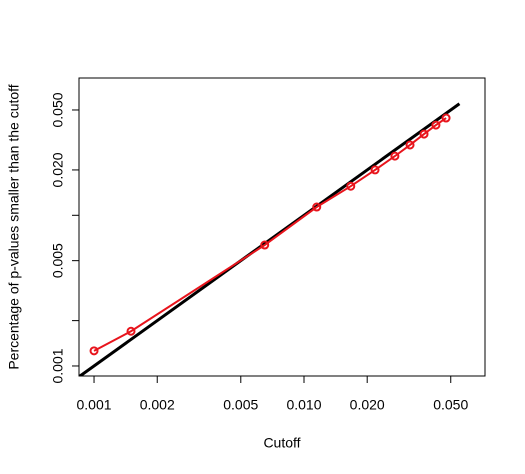  Describe the element at coordinates (58, 169) in the screenshot. I see `y-tick-label: 0.020` at that location.